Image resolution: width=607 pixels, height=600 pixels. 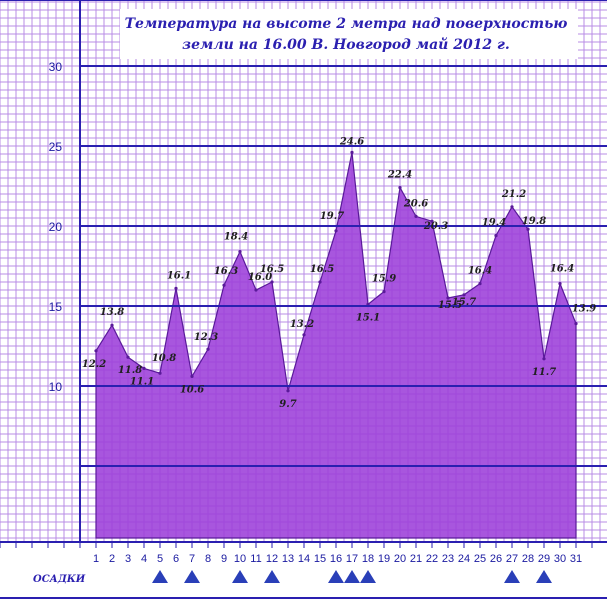 I want to click on x-tick-label: 15, so click(x=320, y=559).